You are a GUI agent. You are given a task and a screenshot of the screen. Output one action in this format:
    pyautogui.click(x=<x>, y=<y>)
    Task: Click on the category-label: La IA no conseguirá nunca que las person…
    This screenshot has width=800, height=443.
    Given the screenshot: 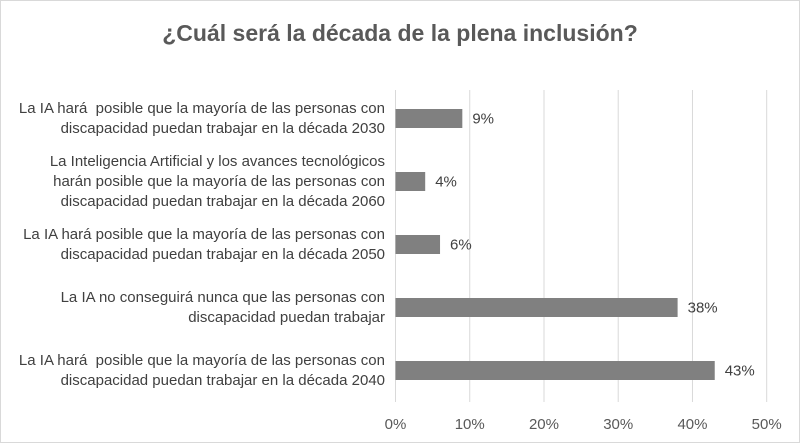 What is the action you would take?
    pyautogui.click(x=192, y=308)
    